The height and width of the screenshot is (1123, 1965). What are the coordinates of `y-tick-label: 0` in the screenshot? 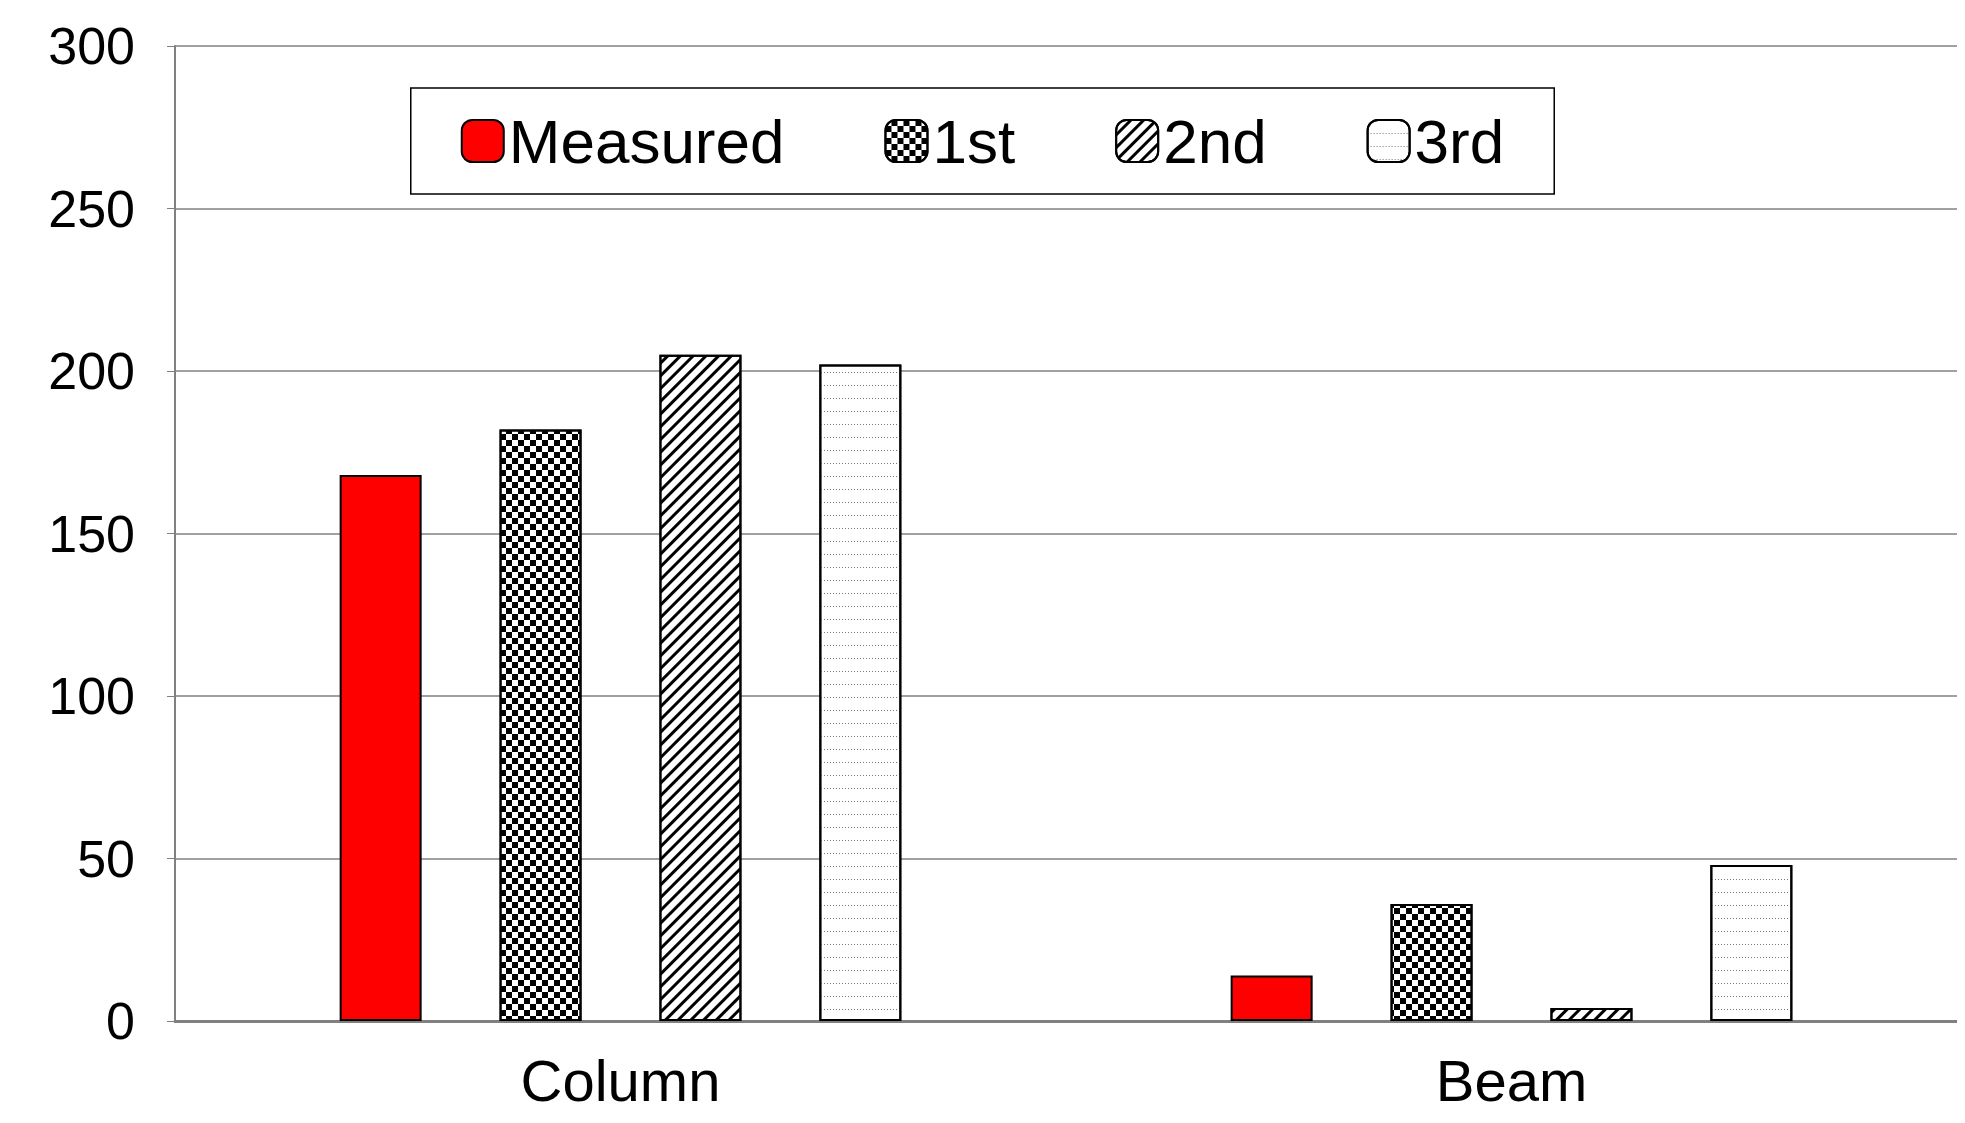 It's located at (120, 1021).